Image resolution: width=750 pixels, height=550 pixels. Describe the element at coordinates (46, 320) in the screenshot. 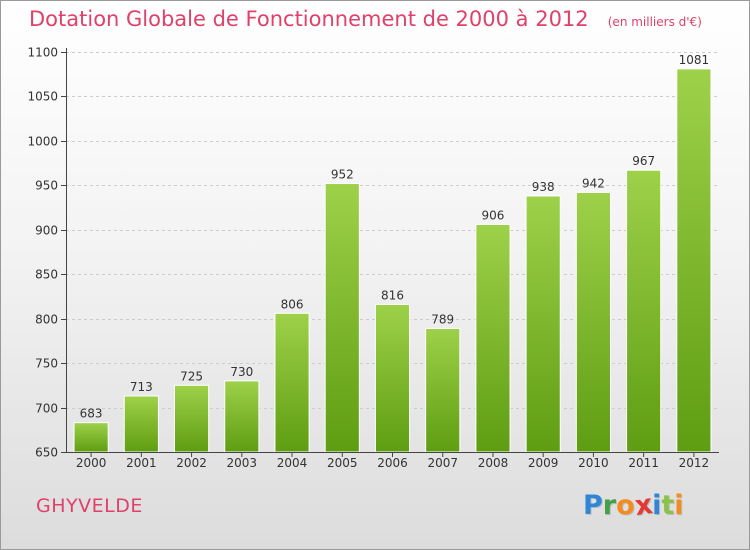

I see `y-tick-label: 800` at that location.